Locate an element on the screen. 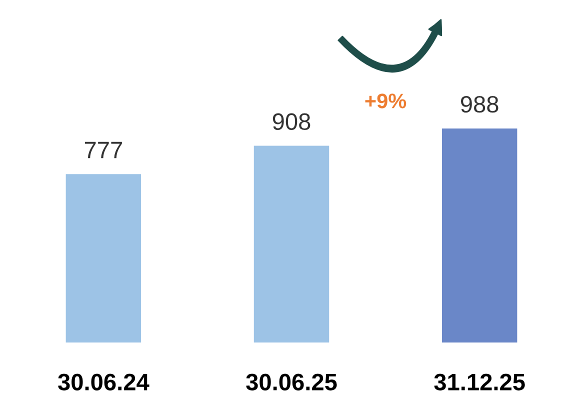  x-tick-label: 31.12.25 is located at coordinates (479, 382).